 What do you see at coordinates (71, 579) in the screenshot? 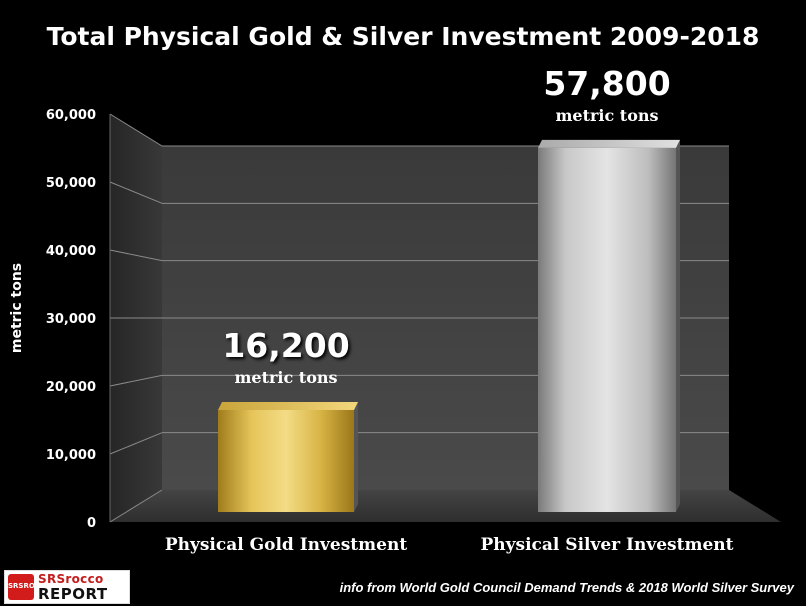
I see `logo-text-srsrocco: SRSrocco` at bounding box center [71, 579].